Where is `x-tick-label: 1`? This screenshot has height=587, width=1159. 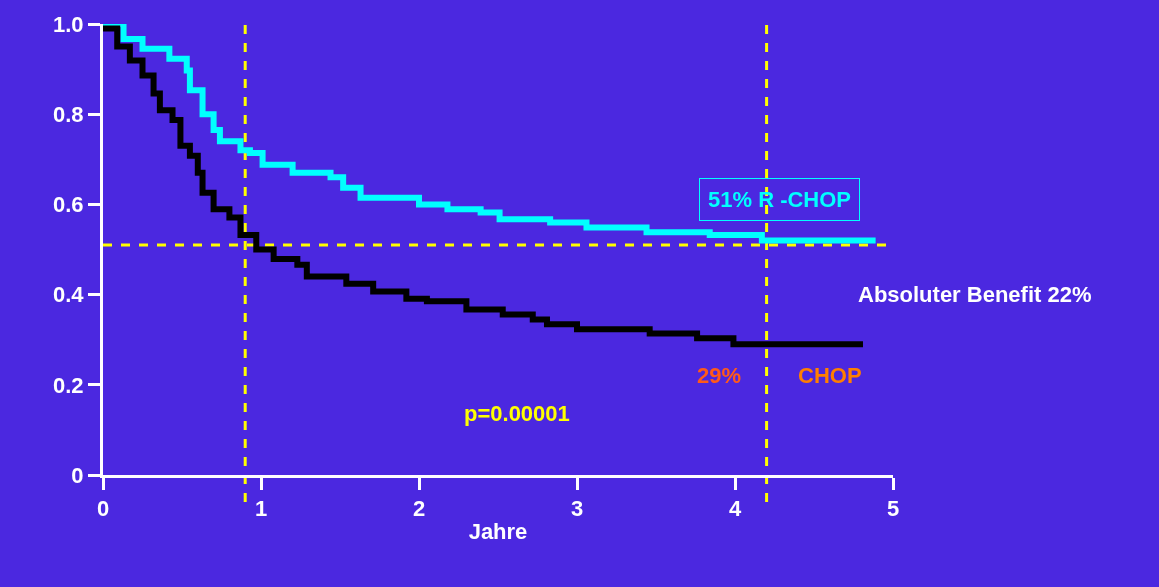 x-tick-label: 1 is located at coordinates (261, 509).